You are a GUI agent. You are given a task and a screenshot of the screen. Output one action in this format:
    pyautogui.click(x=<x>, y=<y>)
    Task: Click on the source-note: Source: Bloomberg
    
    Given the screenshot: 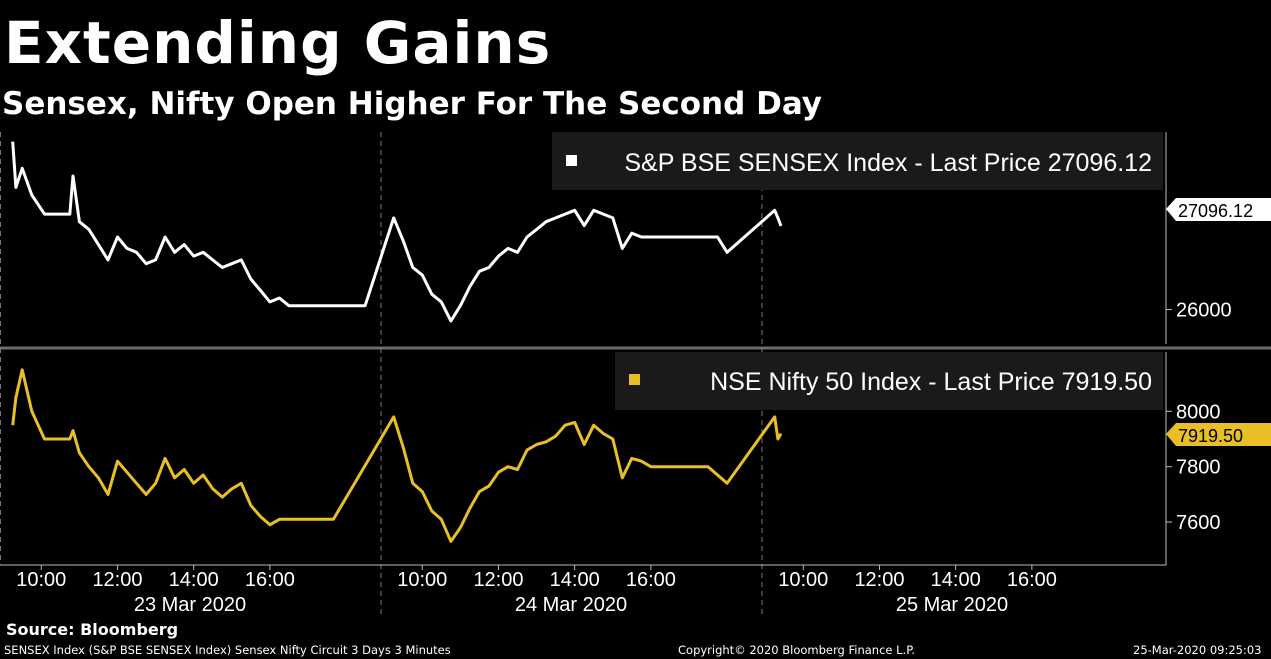 What is the action you would take?
    pyautogui.click(x=92, y=629)
    